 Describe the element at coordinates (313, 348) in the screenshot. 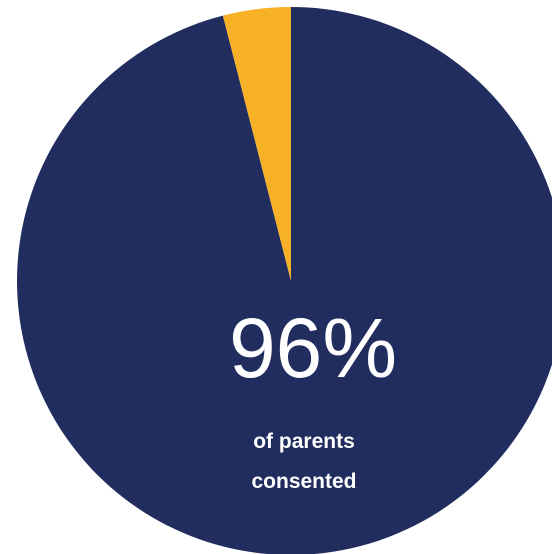

I see `percentage-label: 96%` at that location.